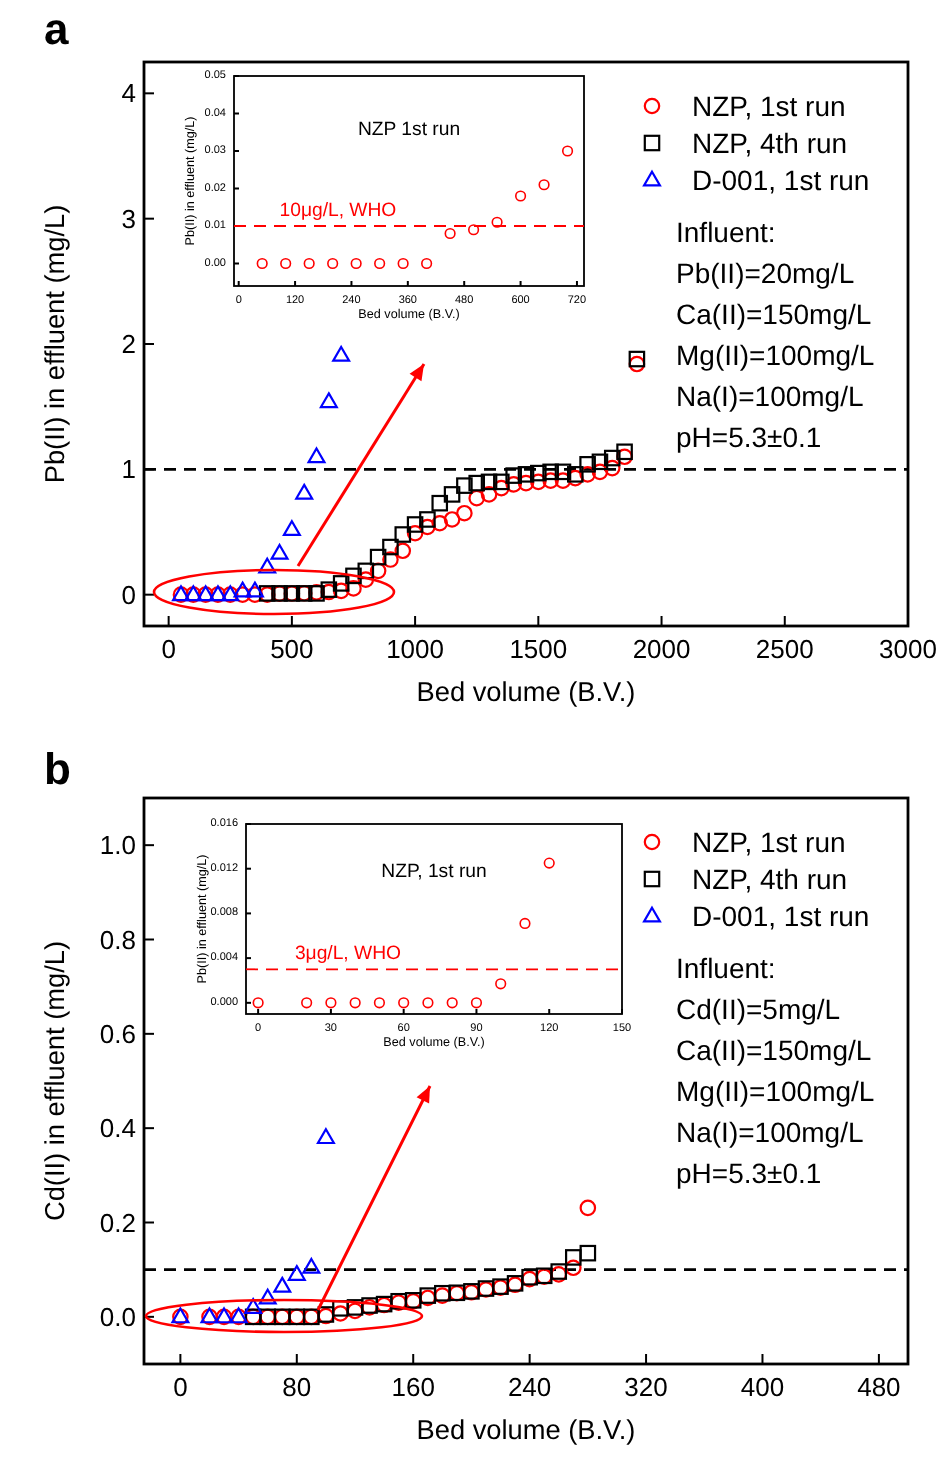 The height and width of the screenshot is (1460, 948). I want to click on y-tick-label: 1, so click(128, 469).